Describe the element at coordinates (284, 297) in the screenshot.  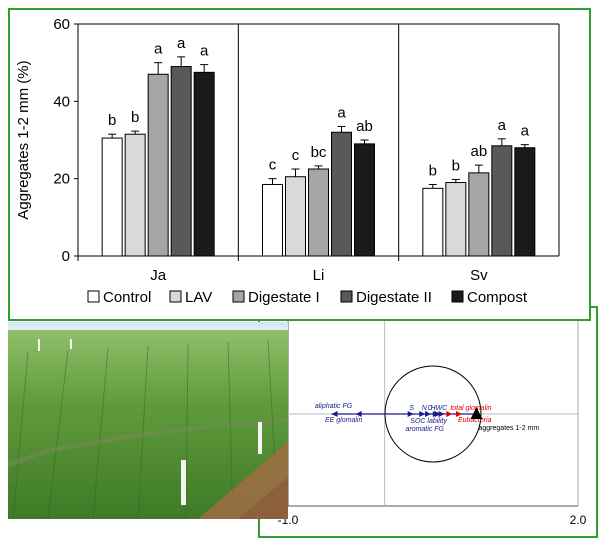
I see `legend-label: Digestate I` at that location.